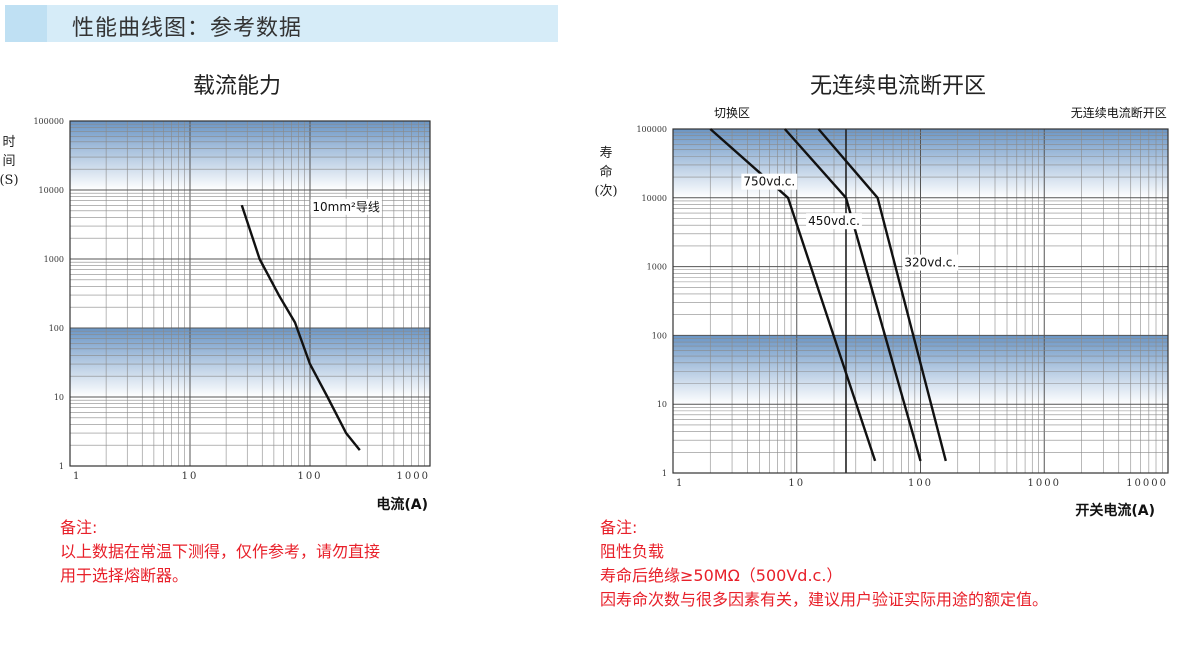  What do you see at coordinates (9, 180) in the screenshot?
I see `y-axis-label: (S)` at bounding box center [9, 180].